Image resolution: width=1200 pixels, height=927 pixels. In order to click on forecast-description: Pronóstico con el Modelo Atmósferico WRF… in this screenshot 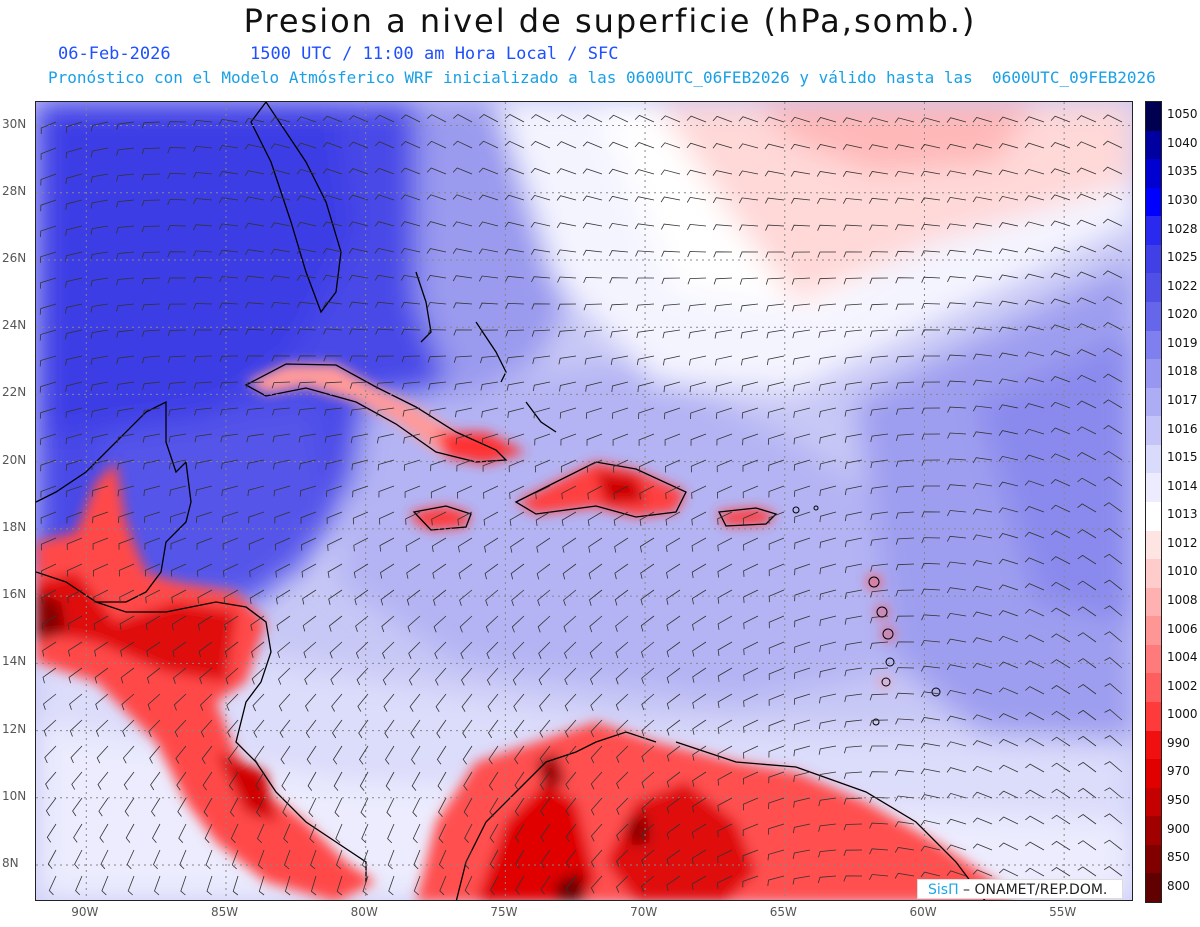, I will do `click(602, 77)`.